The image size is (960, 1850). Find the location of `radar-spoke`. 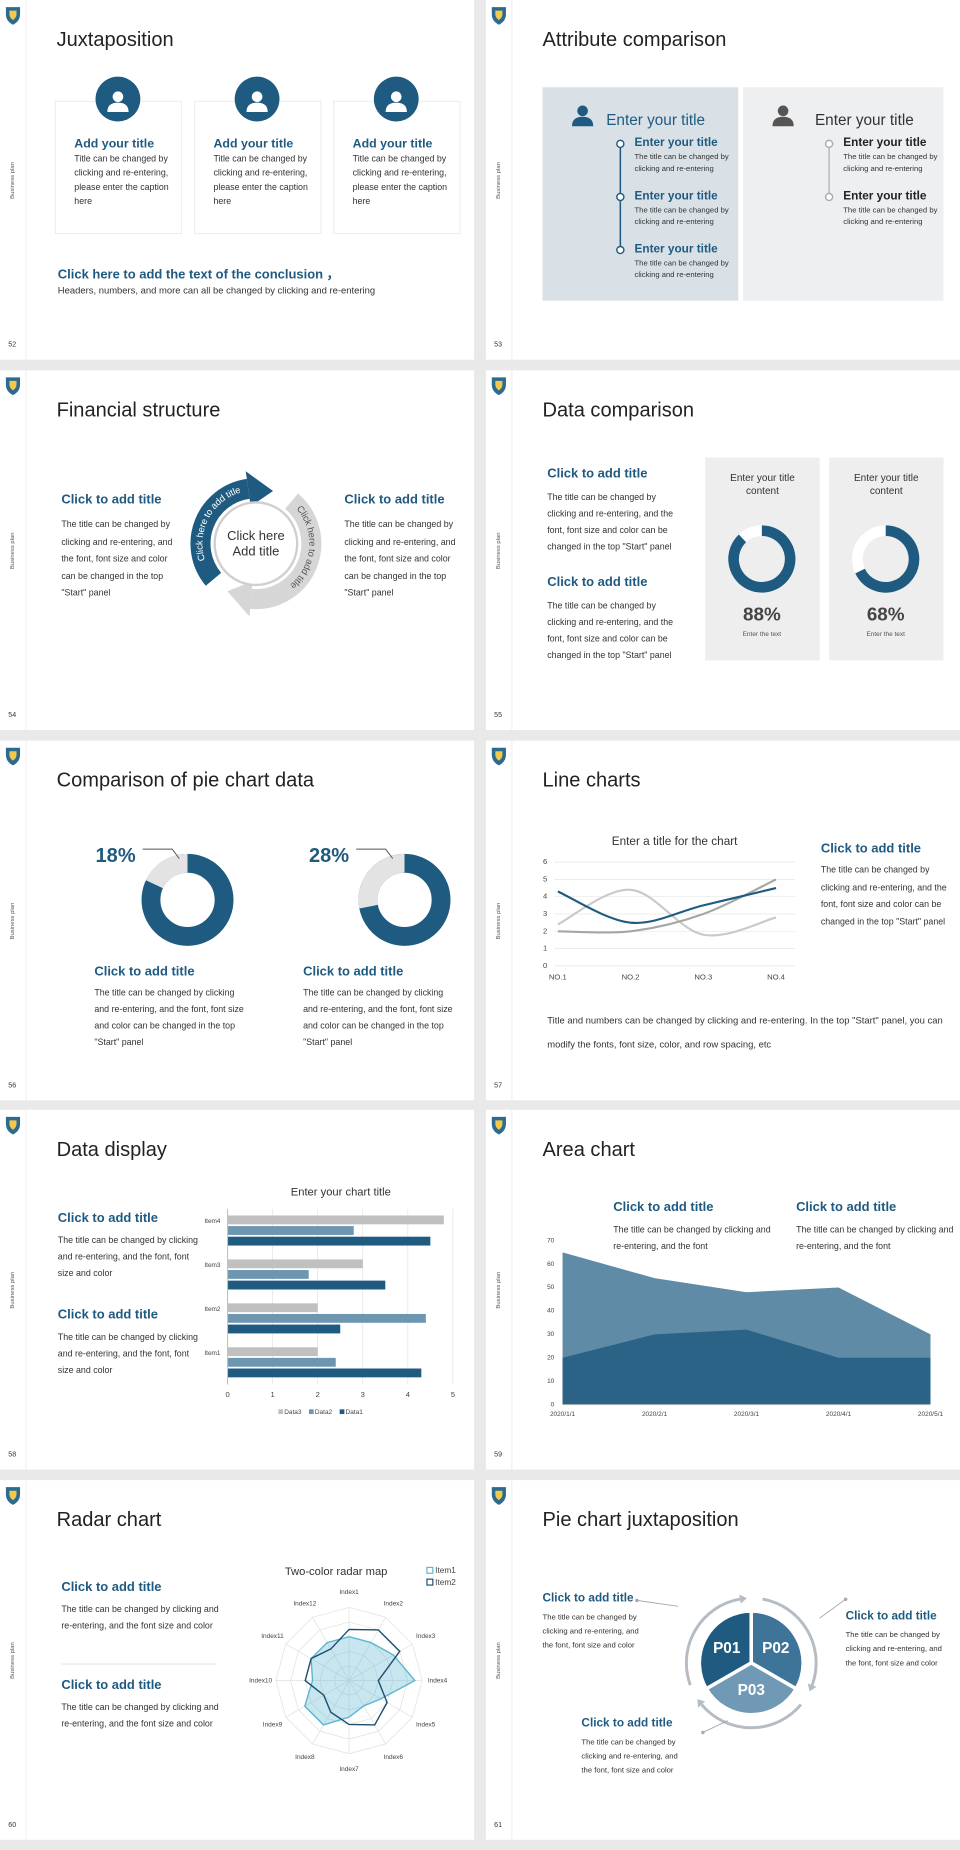

radar-spoke is located at coordinates (317, 1662).